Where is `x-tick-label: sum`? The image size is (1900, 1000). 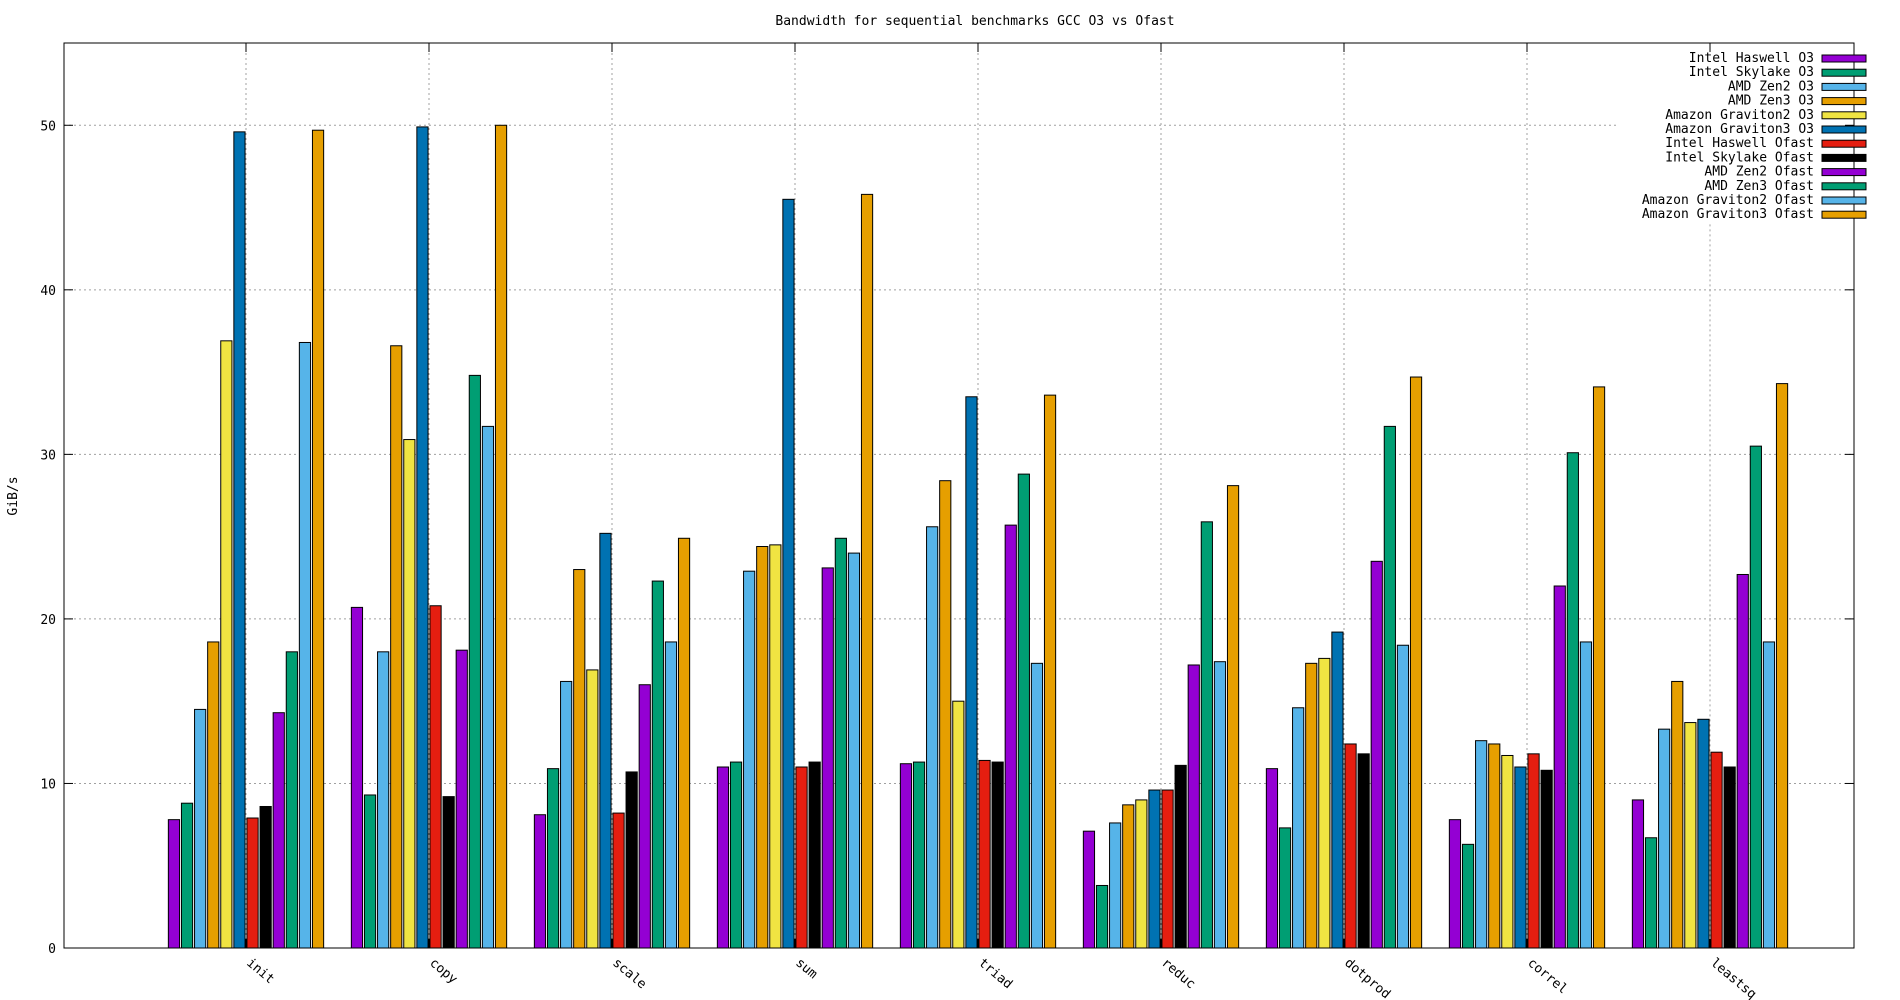
x-tick-label: sum is located at coordinates (806, 969).